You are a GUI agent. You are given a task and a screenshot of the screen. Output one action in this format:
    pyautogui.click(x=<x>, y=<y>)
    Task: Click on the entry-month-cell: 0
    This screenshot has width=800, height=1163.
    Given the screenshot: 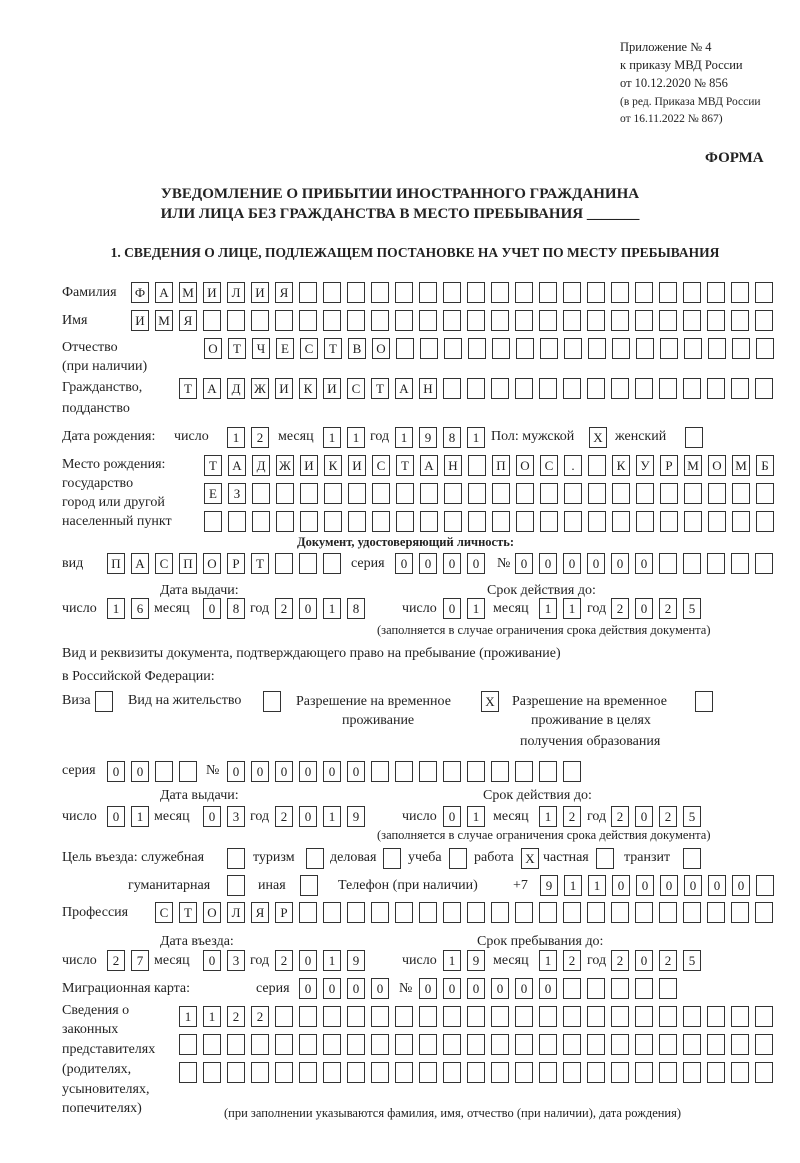 What is the action you would take?
    pyautogui.click(x=212, y=960)
    